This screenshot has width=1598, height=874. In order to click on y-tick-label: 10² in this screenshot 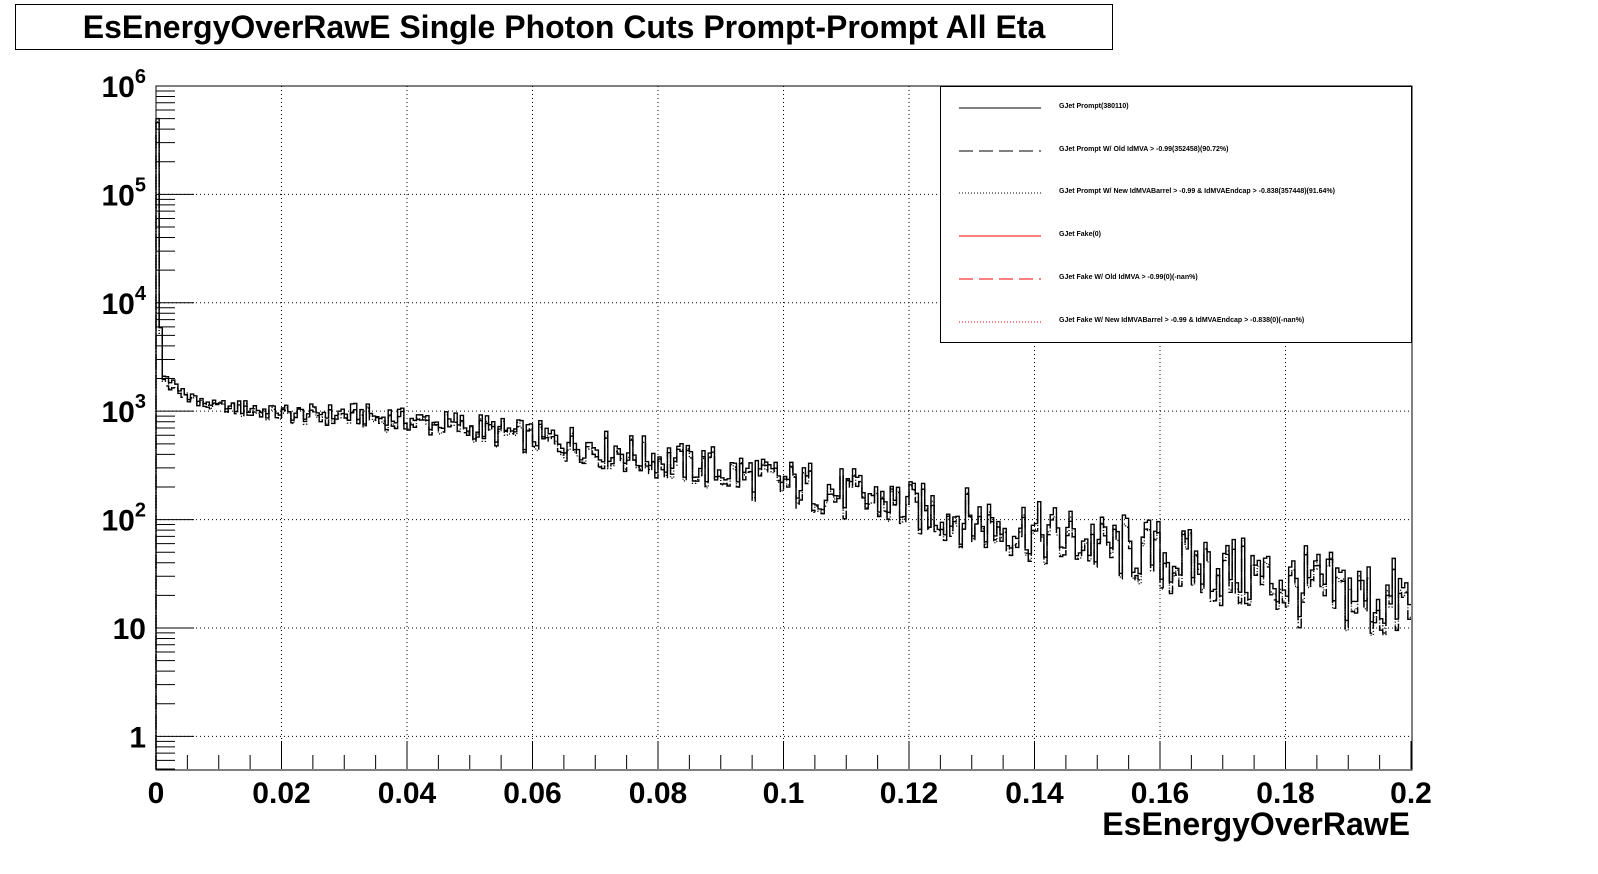, I will do `click(124, 519)`.